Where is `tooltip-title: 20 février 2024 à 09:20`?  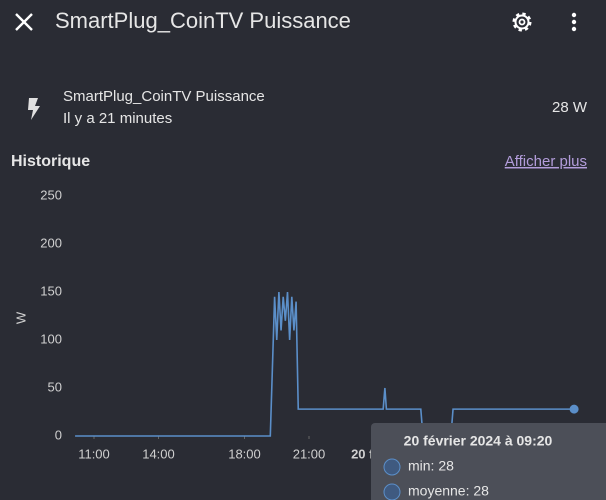
tooltip-title: 20 février 2024 à 09:20 is located at coordinates (478, 441).